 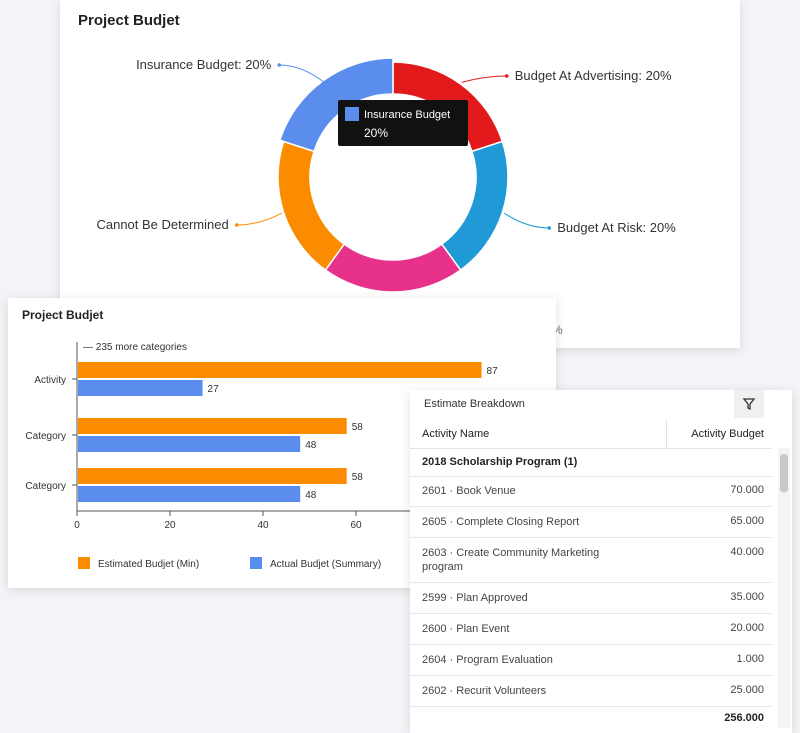 What do you see at coordinates (557, 330) in the screenshot?
I see `partial-label: %` at bounding box center [557, 330].